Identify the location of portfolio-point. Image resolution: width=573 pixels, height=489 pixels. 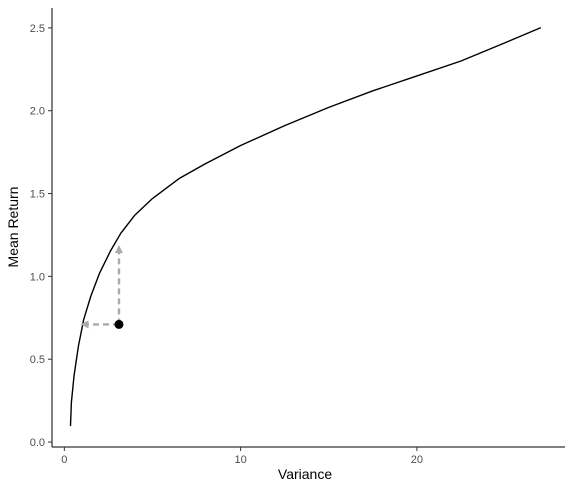
(119, 324).